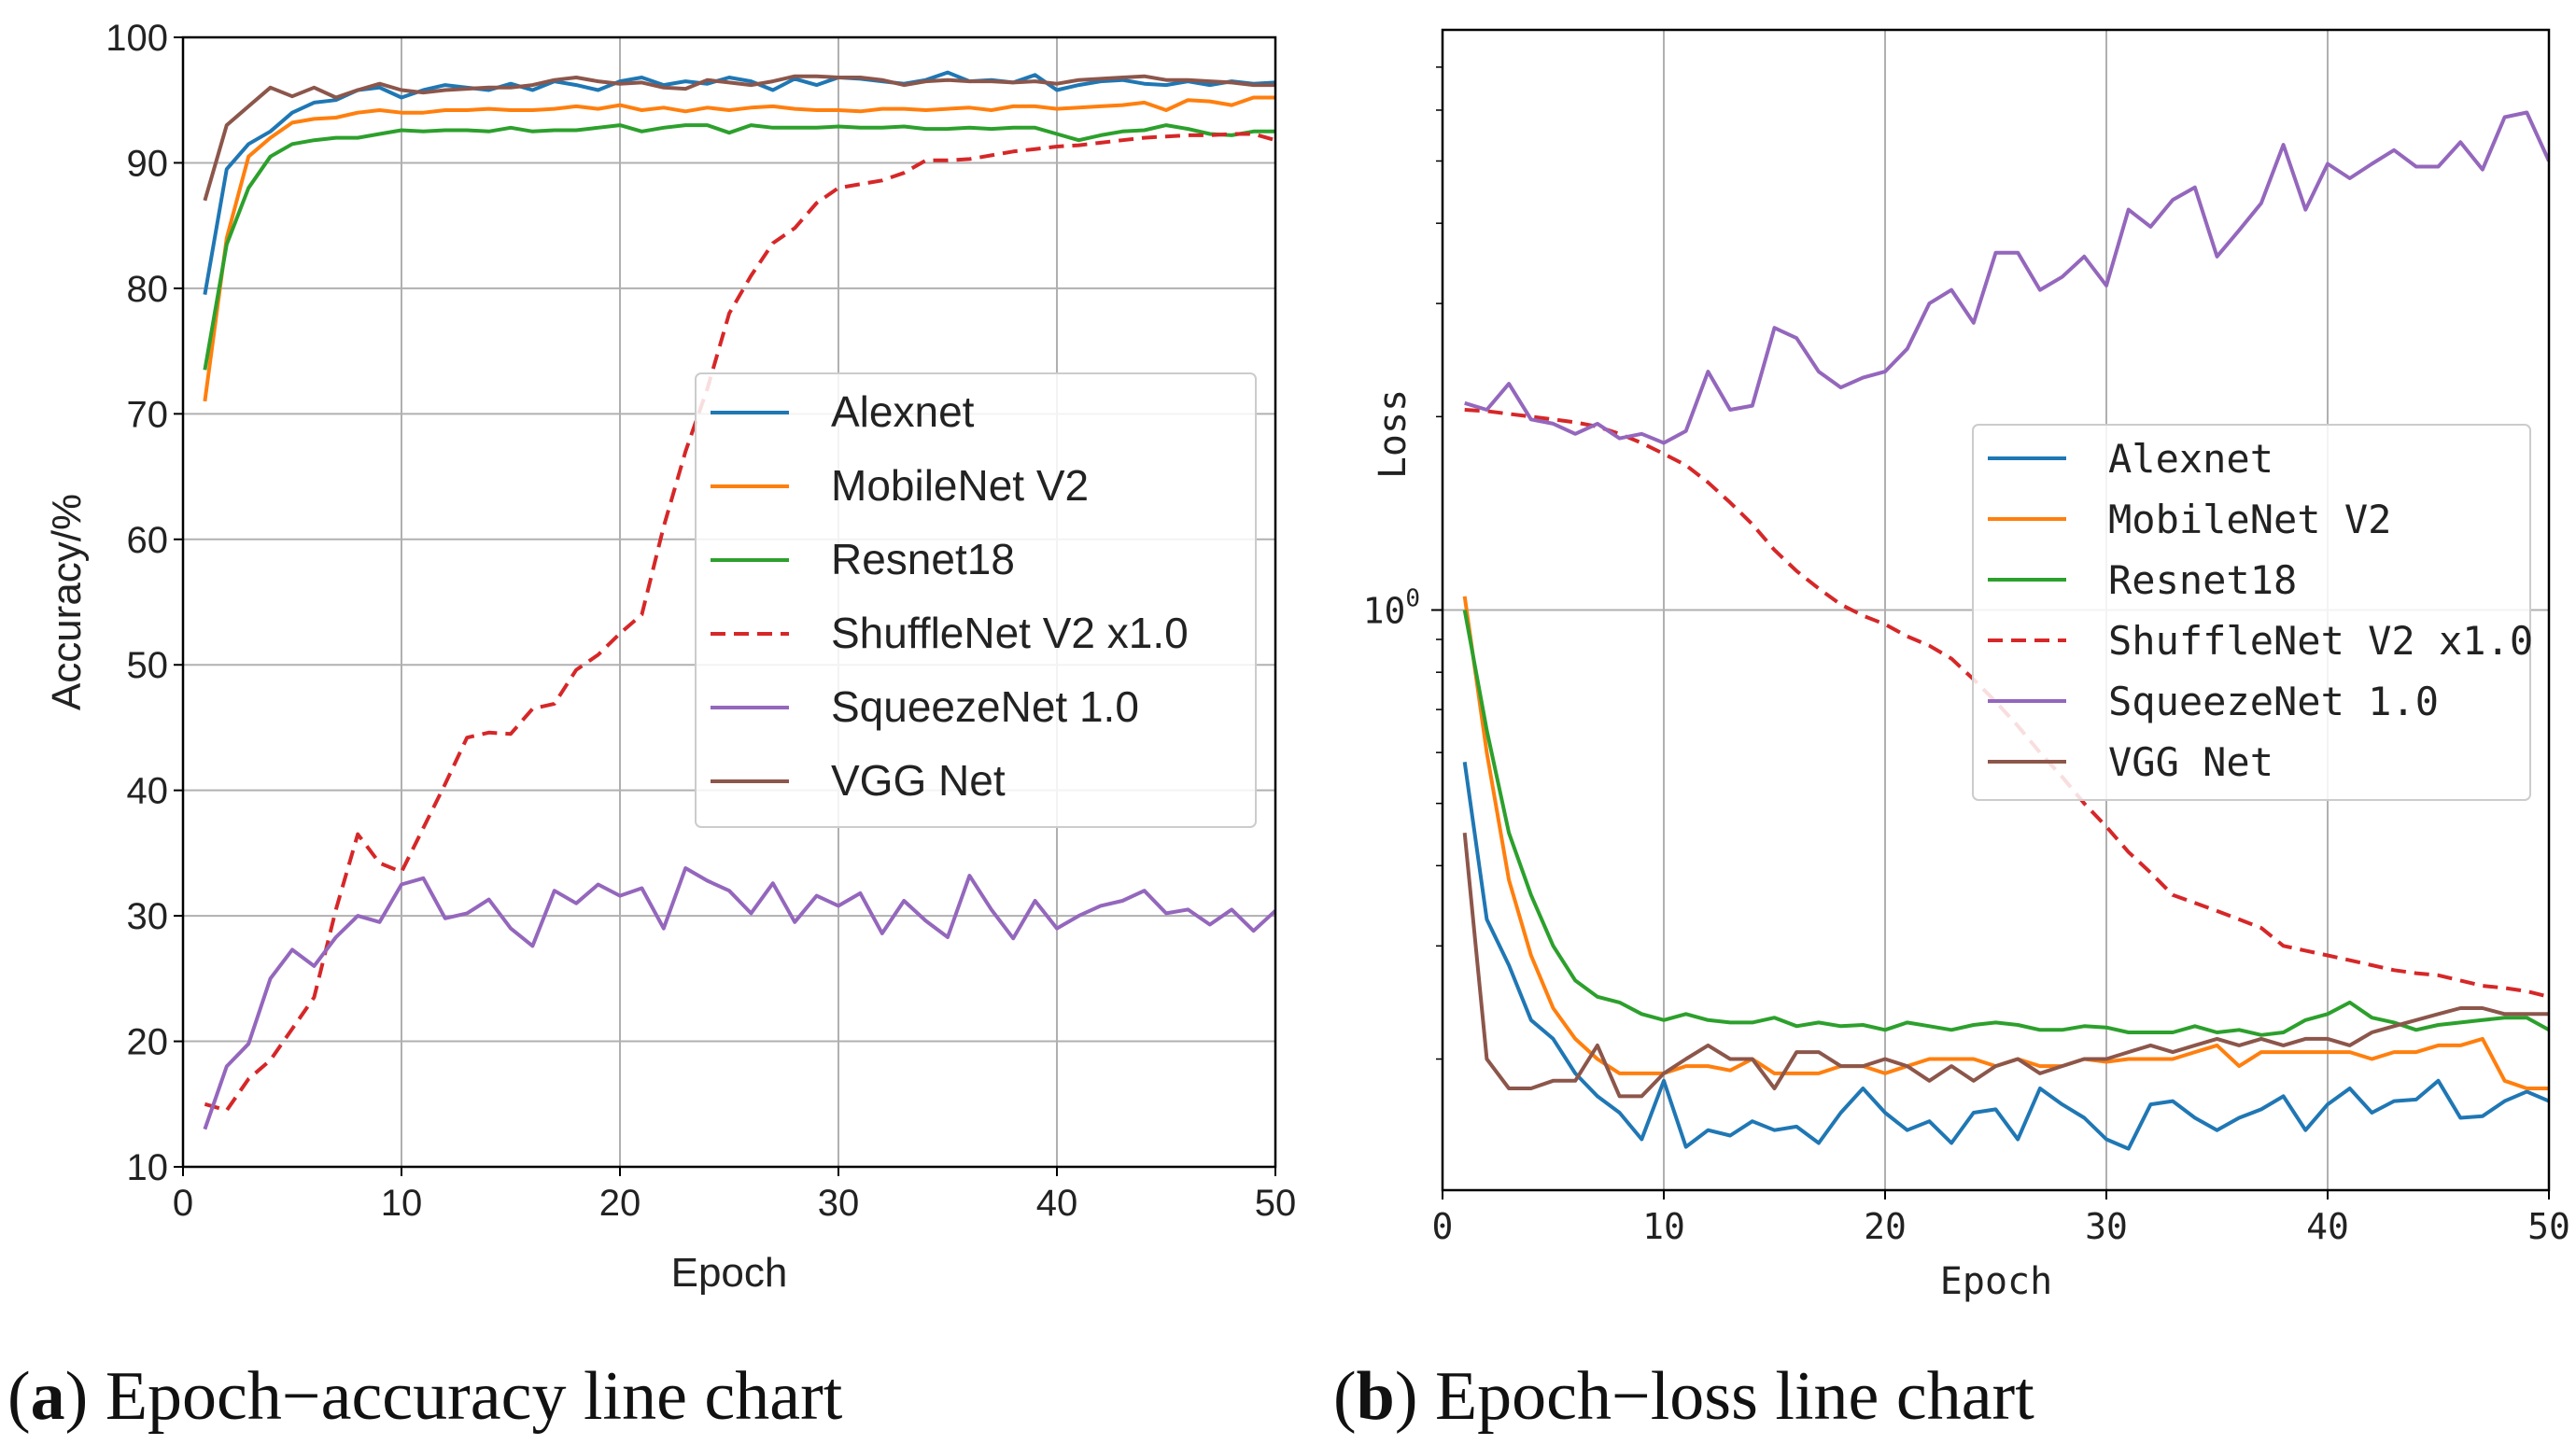  Describe the element at coordinates (1376, 1396) in the screenshot. I see `caption-b-letter: b` at that location.